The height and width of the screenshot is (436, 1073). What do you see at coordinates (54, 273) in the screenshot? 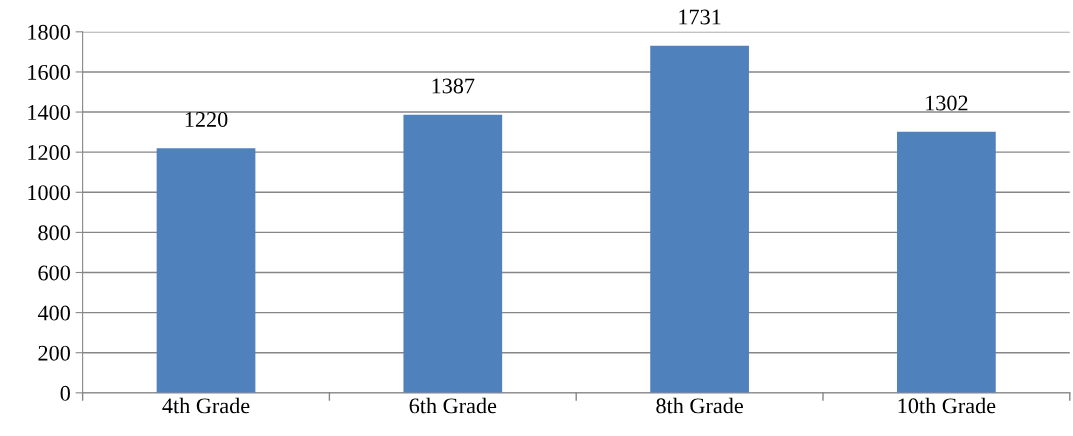
I see `y-tick-label: 600` at bounding box center [54, 273].